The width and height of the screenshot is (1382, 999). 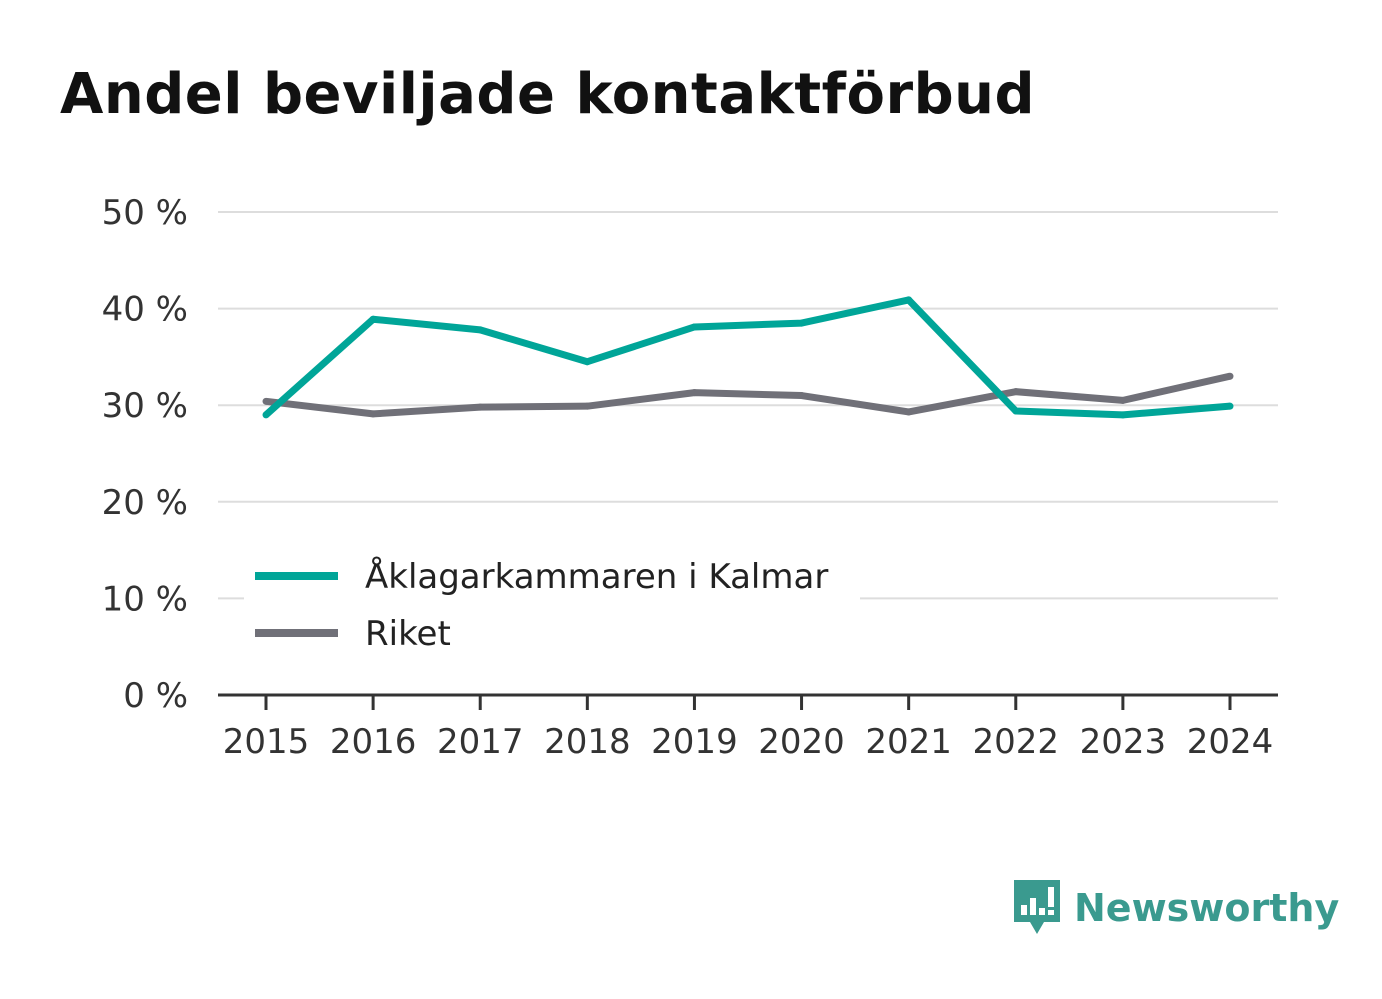 I want to click on legend-background, so click(x=552, y=605).